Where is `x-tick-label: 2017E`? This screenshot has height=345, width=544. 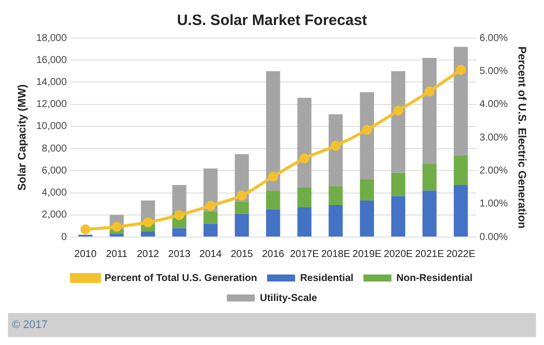 x-tick-label: 2017E is located at coordinates (305, 254).